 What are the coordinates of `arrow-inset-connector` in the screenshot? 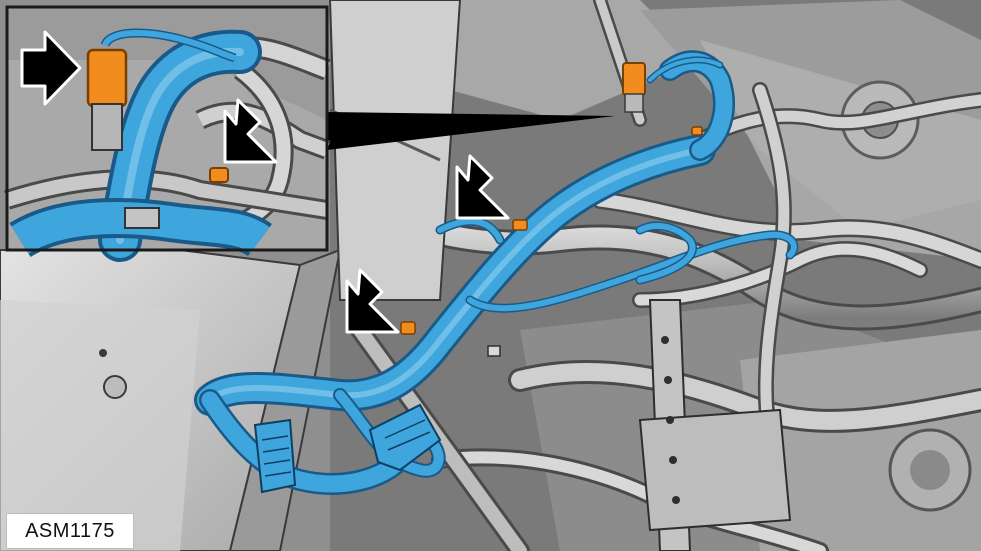 It's located at (51, 68).